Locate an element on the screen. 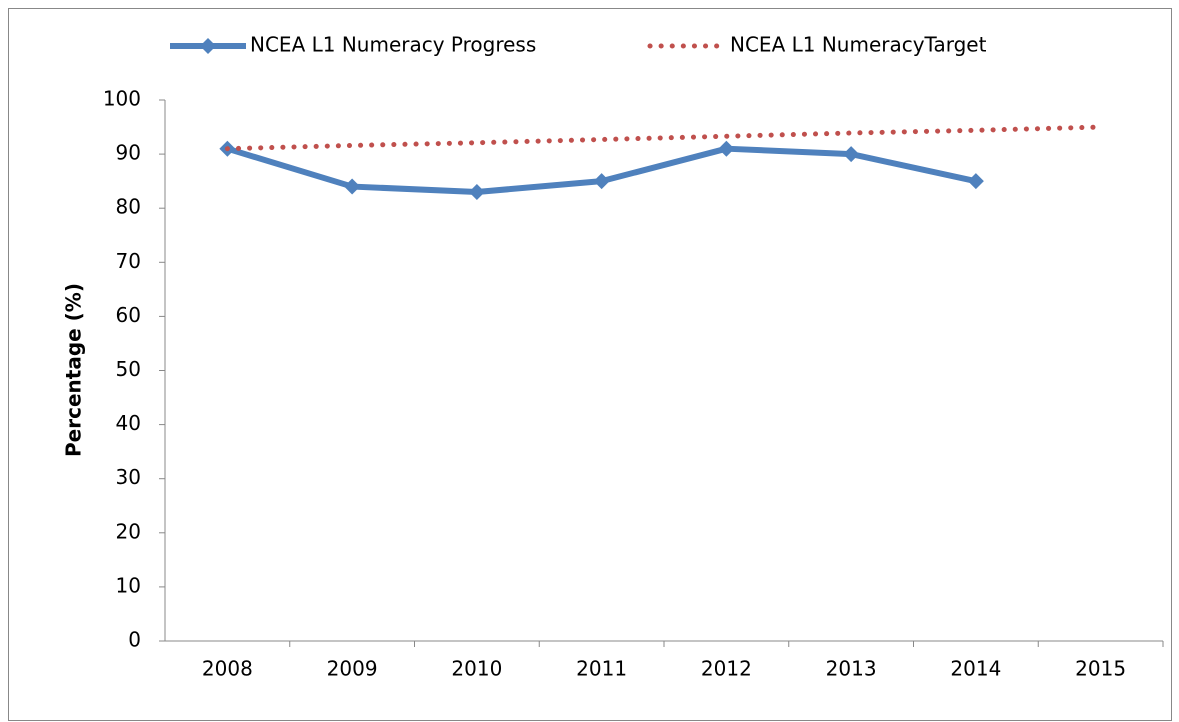 The image size is (1179, 722). y-tick-label: 40 is located at coordinates (128, 423).